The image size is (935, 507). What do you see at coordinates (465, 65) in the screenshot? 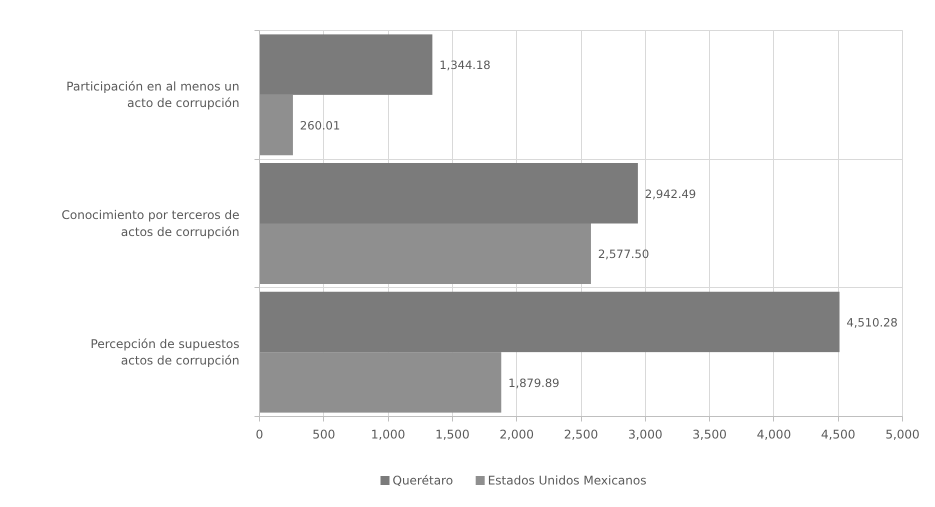
I see `data-label: 1,344.18` at bounding box center [465, 65].